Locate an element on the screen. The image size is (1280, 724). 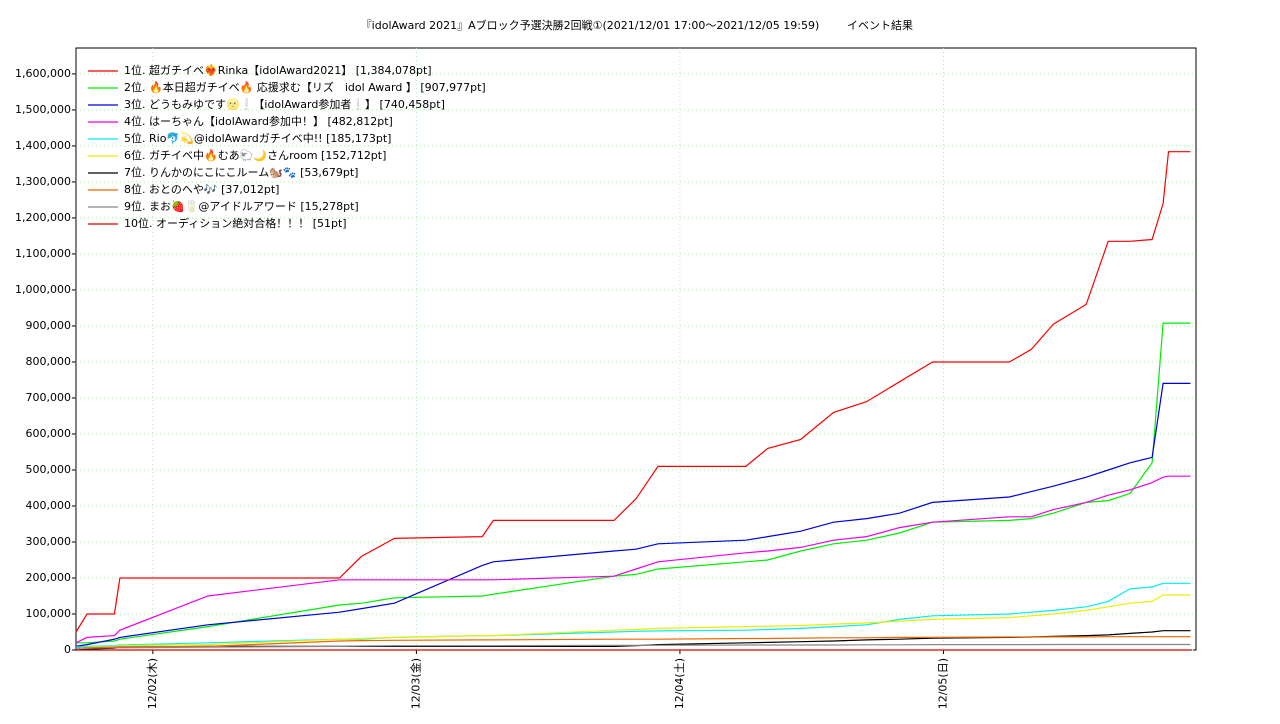
y-tick-label: 1,300,000 is located at coordinates (43, 181).